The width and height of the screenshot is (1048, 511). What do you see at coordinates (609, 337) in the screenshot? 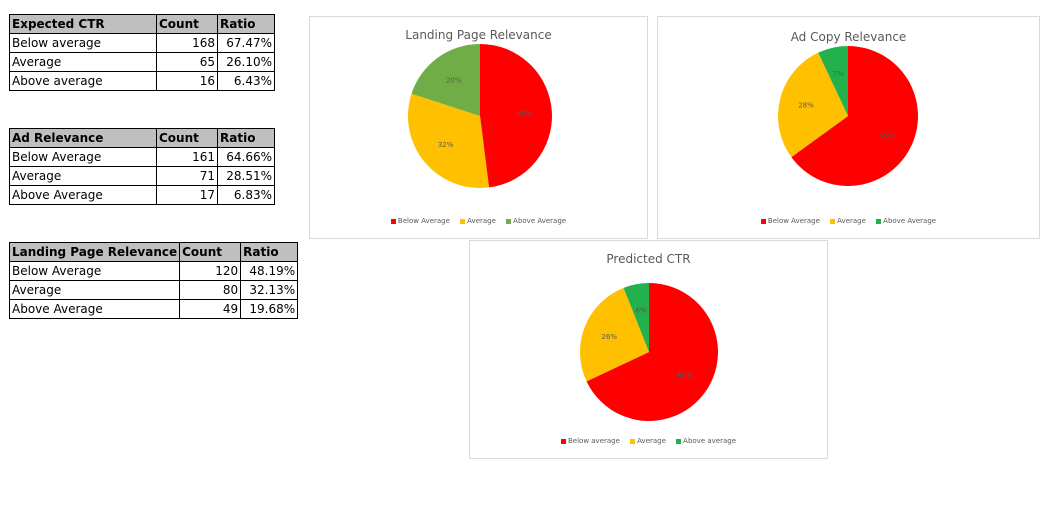
I see `data-label: 26%` at bounding box center [609, 337].